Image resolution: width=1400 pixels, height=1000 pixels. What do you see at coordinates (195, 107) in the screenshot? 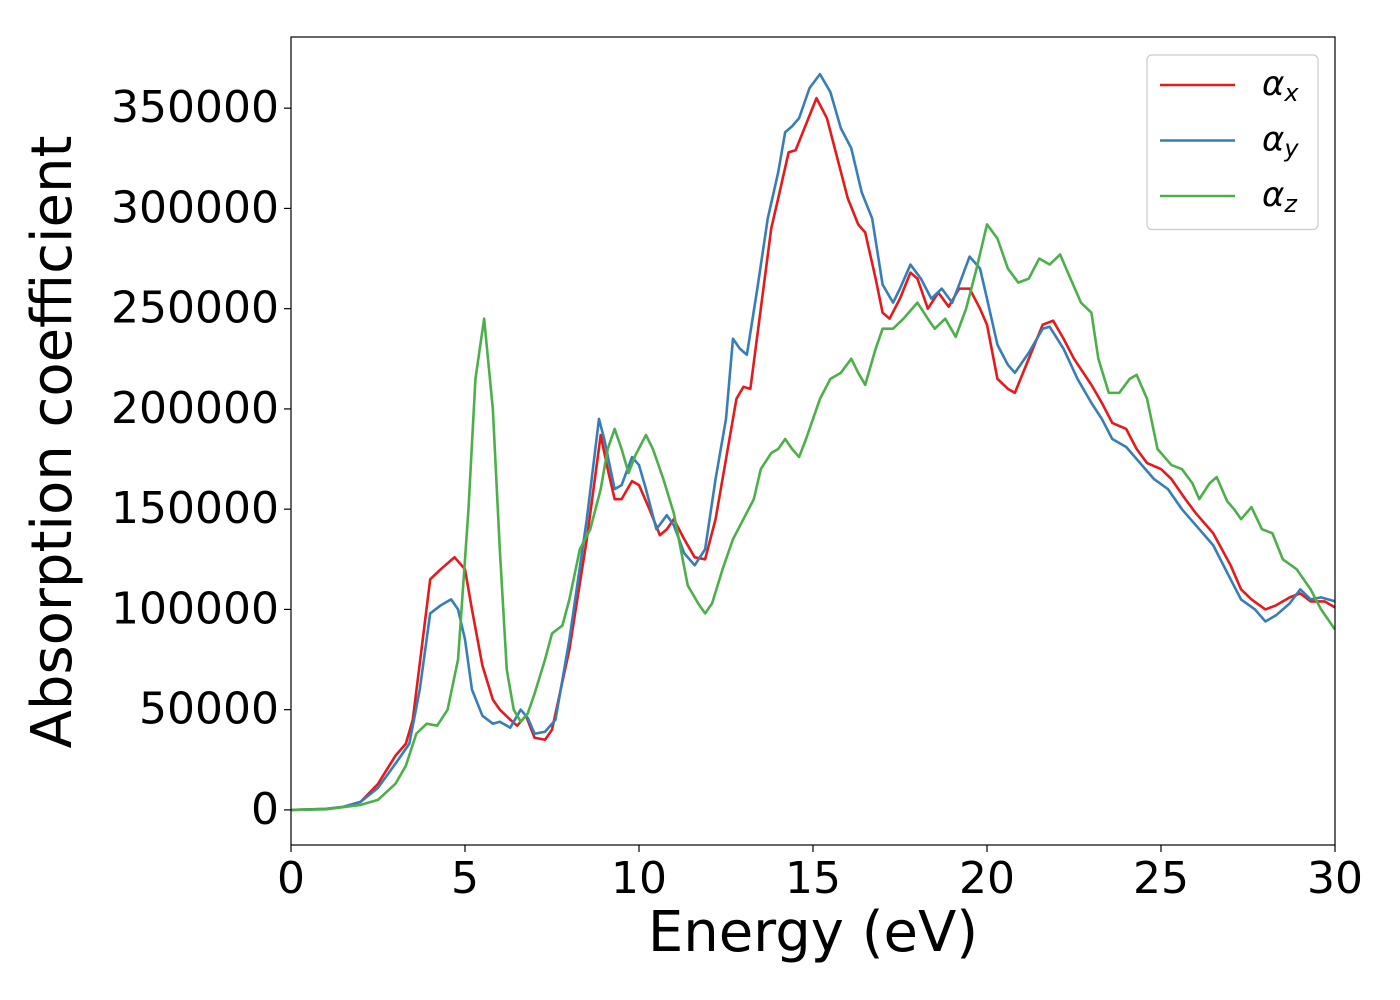
I see `y-tick-label: 350000` at bounding box center [195, 107].